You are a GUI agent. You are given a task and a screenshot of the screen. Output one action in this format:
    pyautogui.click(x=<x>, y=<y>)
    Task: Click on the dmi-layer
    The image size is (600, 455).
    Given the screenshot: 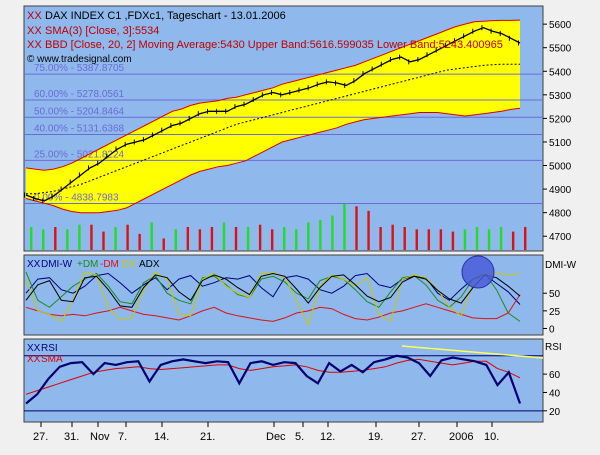 What is the action you would take?
    pyautogui.click(x=273, y=291)
    